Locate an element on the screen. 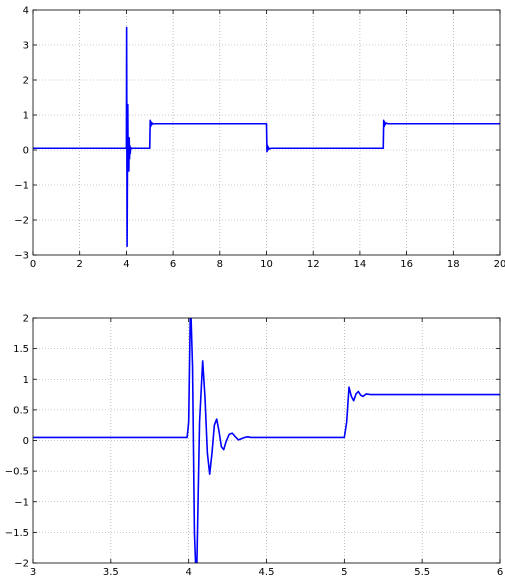 The height and width of the screenshot is (579, 505). x-tick-label: 18 is located at coordinates (453, 264).